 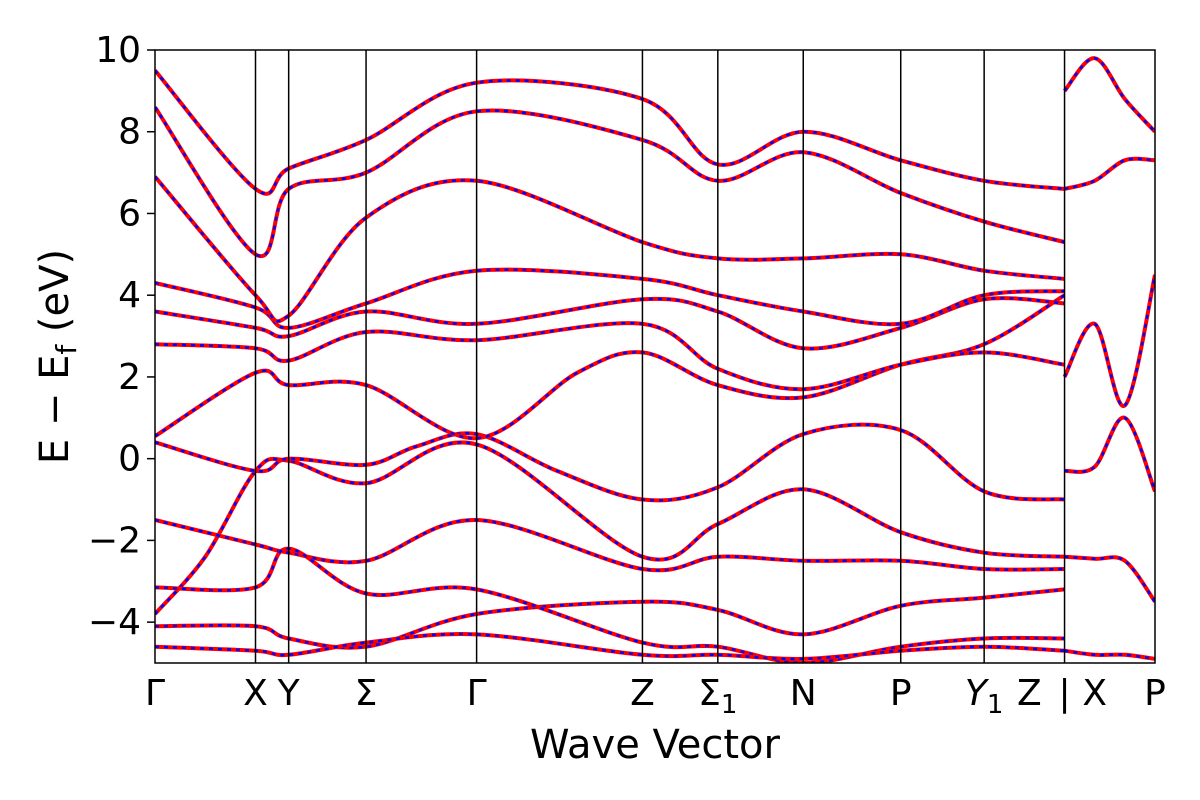 What do you see at coordinates (114, 622) in the screenshot?
I see `y-tick-label: −4` at bounding box center [114, 622].